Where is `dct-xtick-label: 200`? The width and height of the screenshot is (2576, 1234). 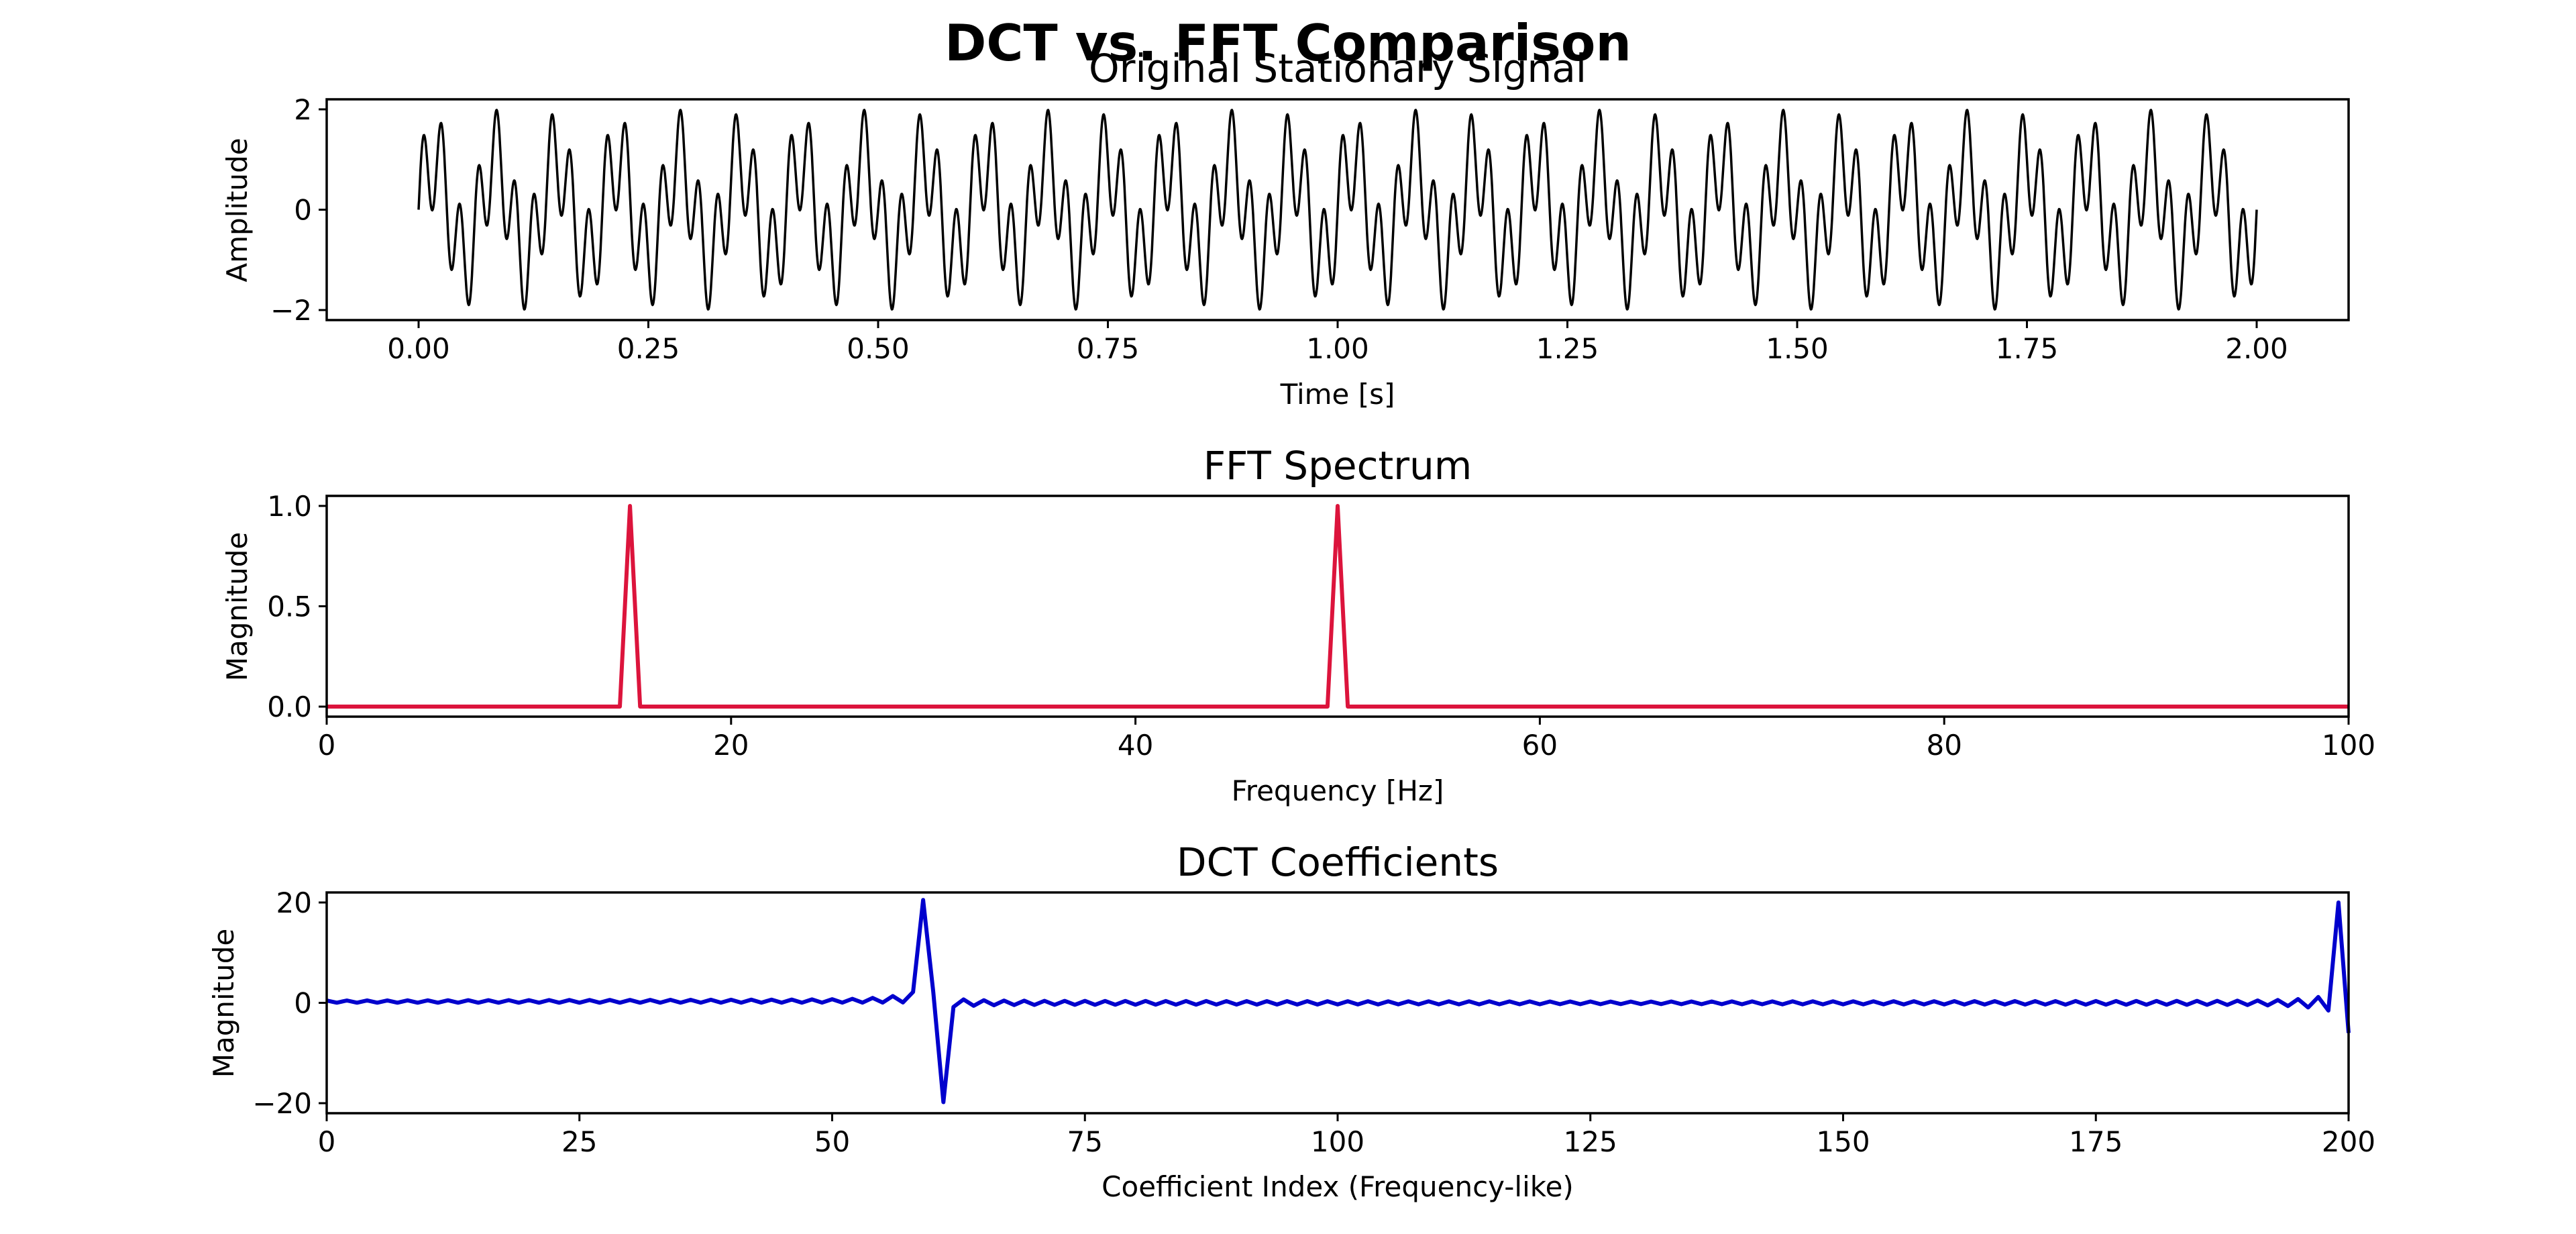 dct-xtick-label: 200 is located at coordinates (2348, 1141).